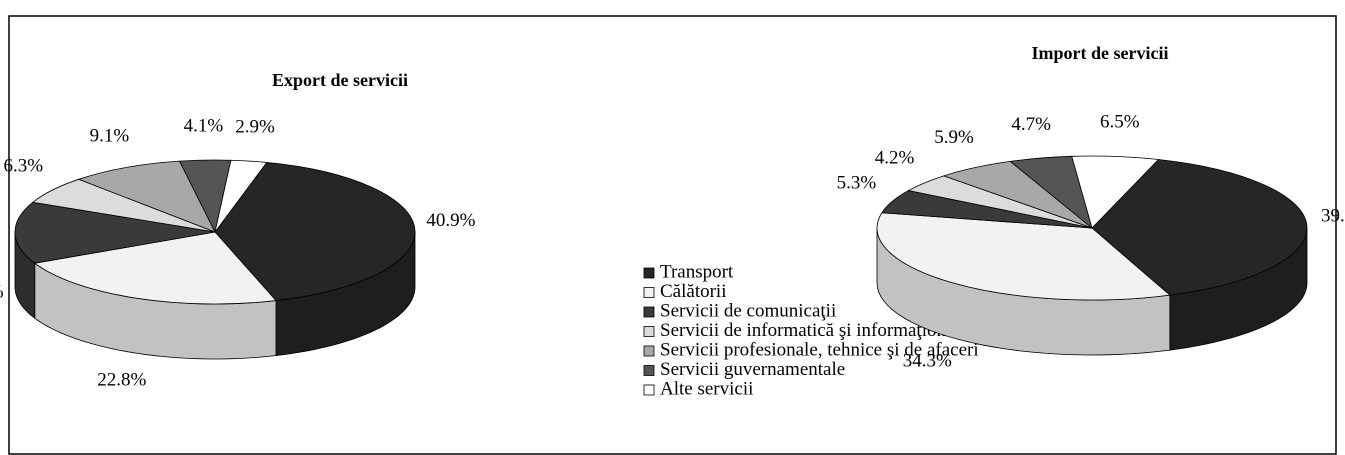  I want to click on legend-label: Alte servicii, so click(706, 388).